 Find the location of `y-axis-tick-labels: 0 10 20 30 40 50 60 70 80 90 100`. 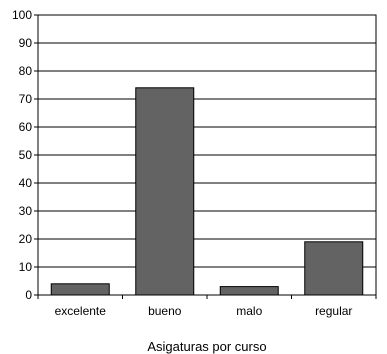

y-axis-tick-labels: 0 10 20 30 40 50 60 70 80 90 100 is located at coordinates (22, 155).